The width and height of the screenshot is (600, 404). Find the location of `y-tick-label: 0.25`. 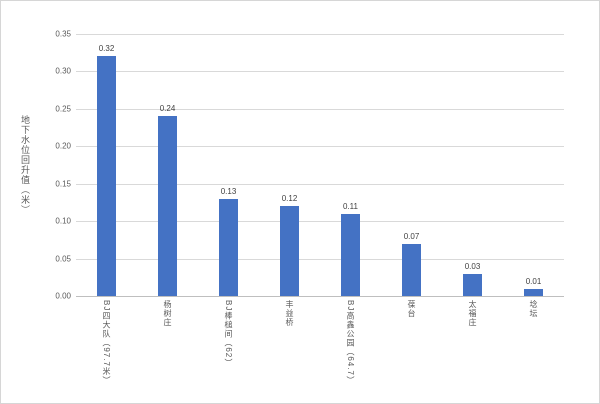

y-tick-label: 0.25 is located at coordinates (63, 109).